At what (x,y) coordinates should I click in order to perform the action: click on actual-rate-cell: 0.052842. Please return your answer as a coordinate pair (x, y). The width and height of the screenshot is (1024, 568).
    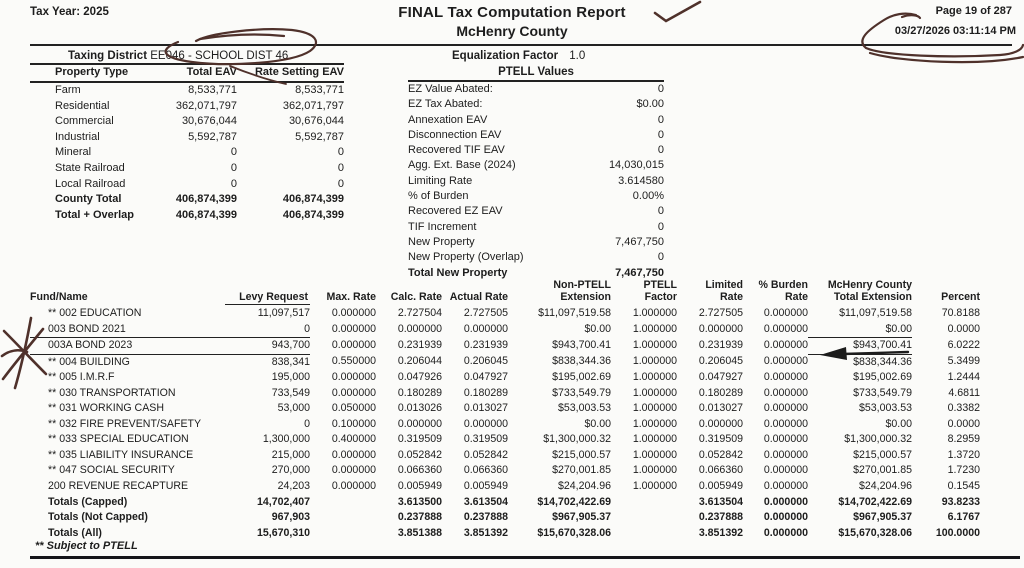
    Looking at the image, I should click on (485, 454).